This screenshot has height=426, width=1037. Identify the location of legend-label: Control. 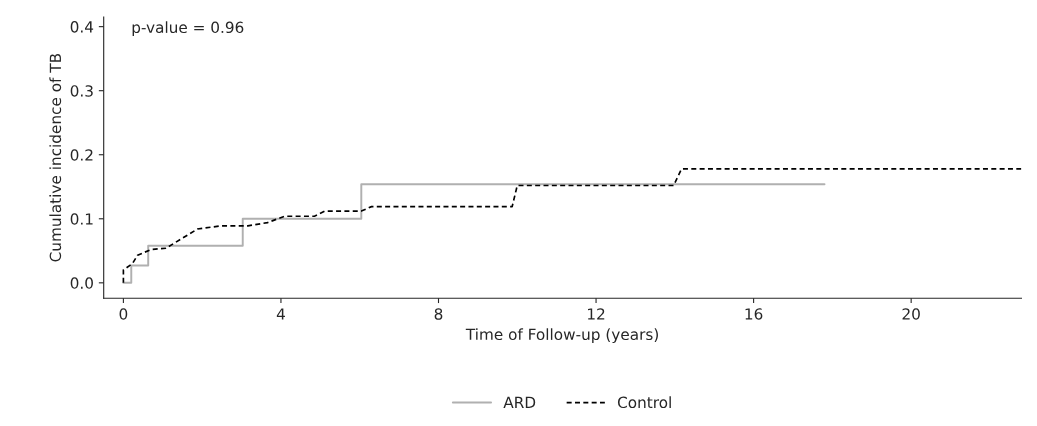
(644, 402).